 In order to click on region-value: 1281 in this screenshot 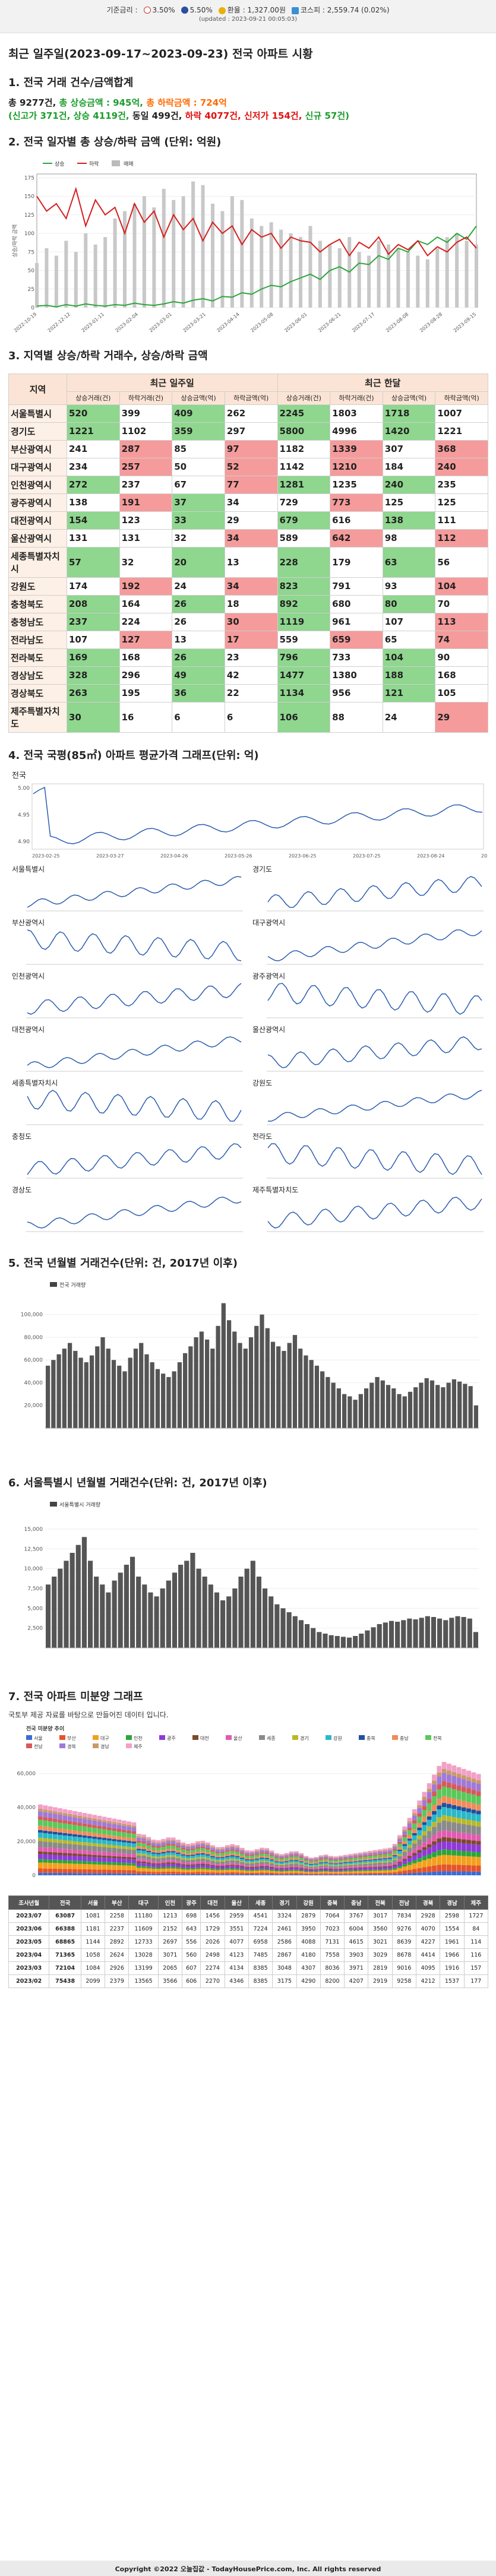, I will do `click(304, 484)`.